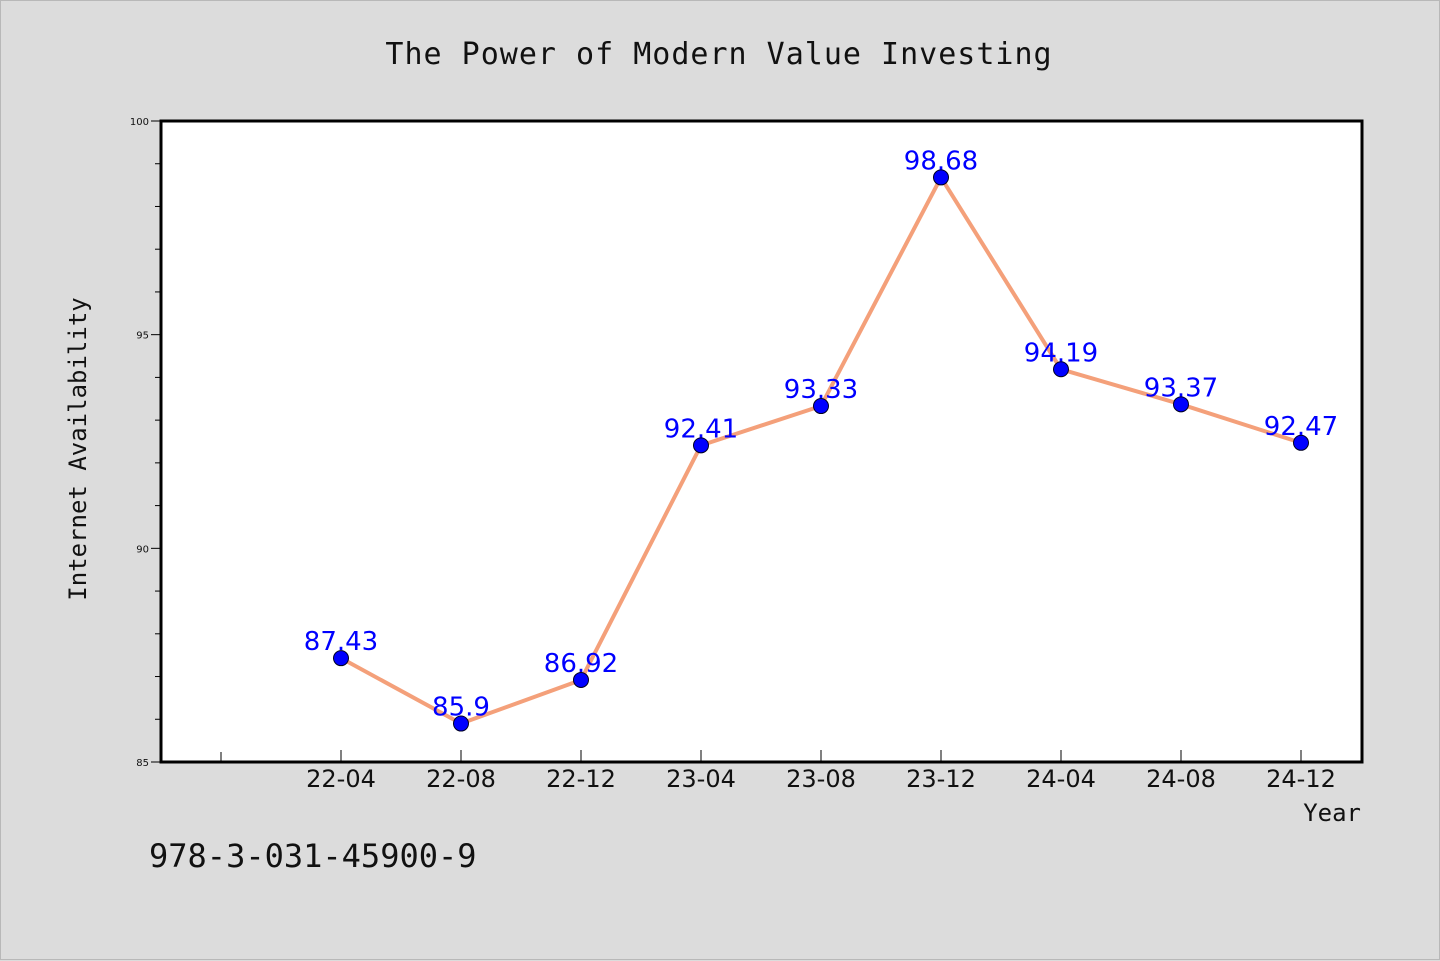 This screenshot has height=961, width=1440. What do you see at coordinates (461, 779) in the screenshot?
I see `x-tick-label: 22-08` at bounding box center [461, 779].